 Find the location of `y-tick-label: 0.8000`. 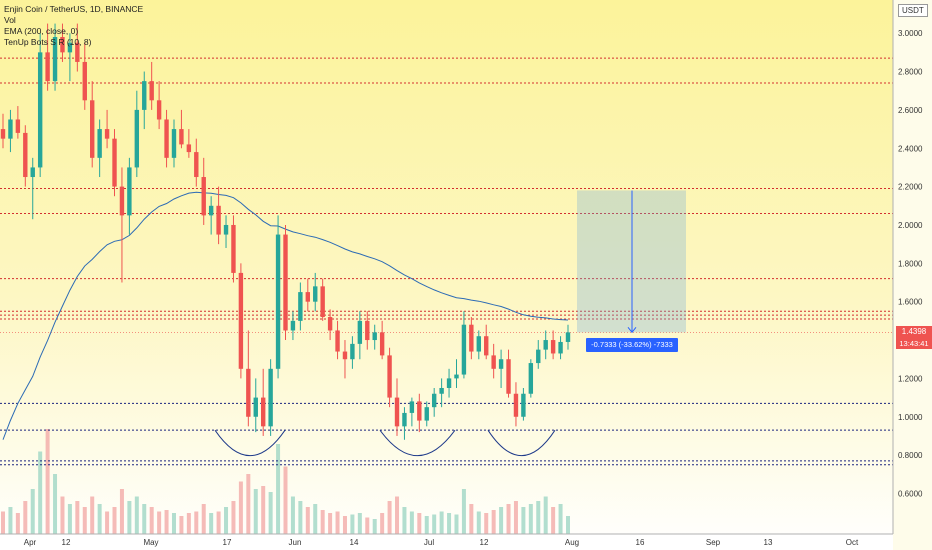

y-tick-label: 0.8000 is located at coordinates (910, 455).